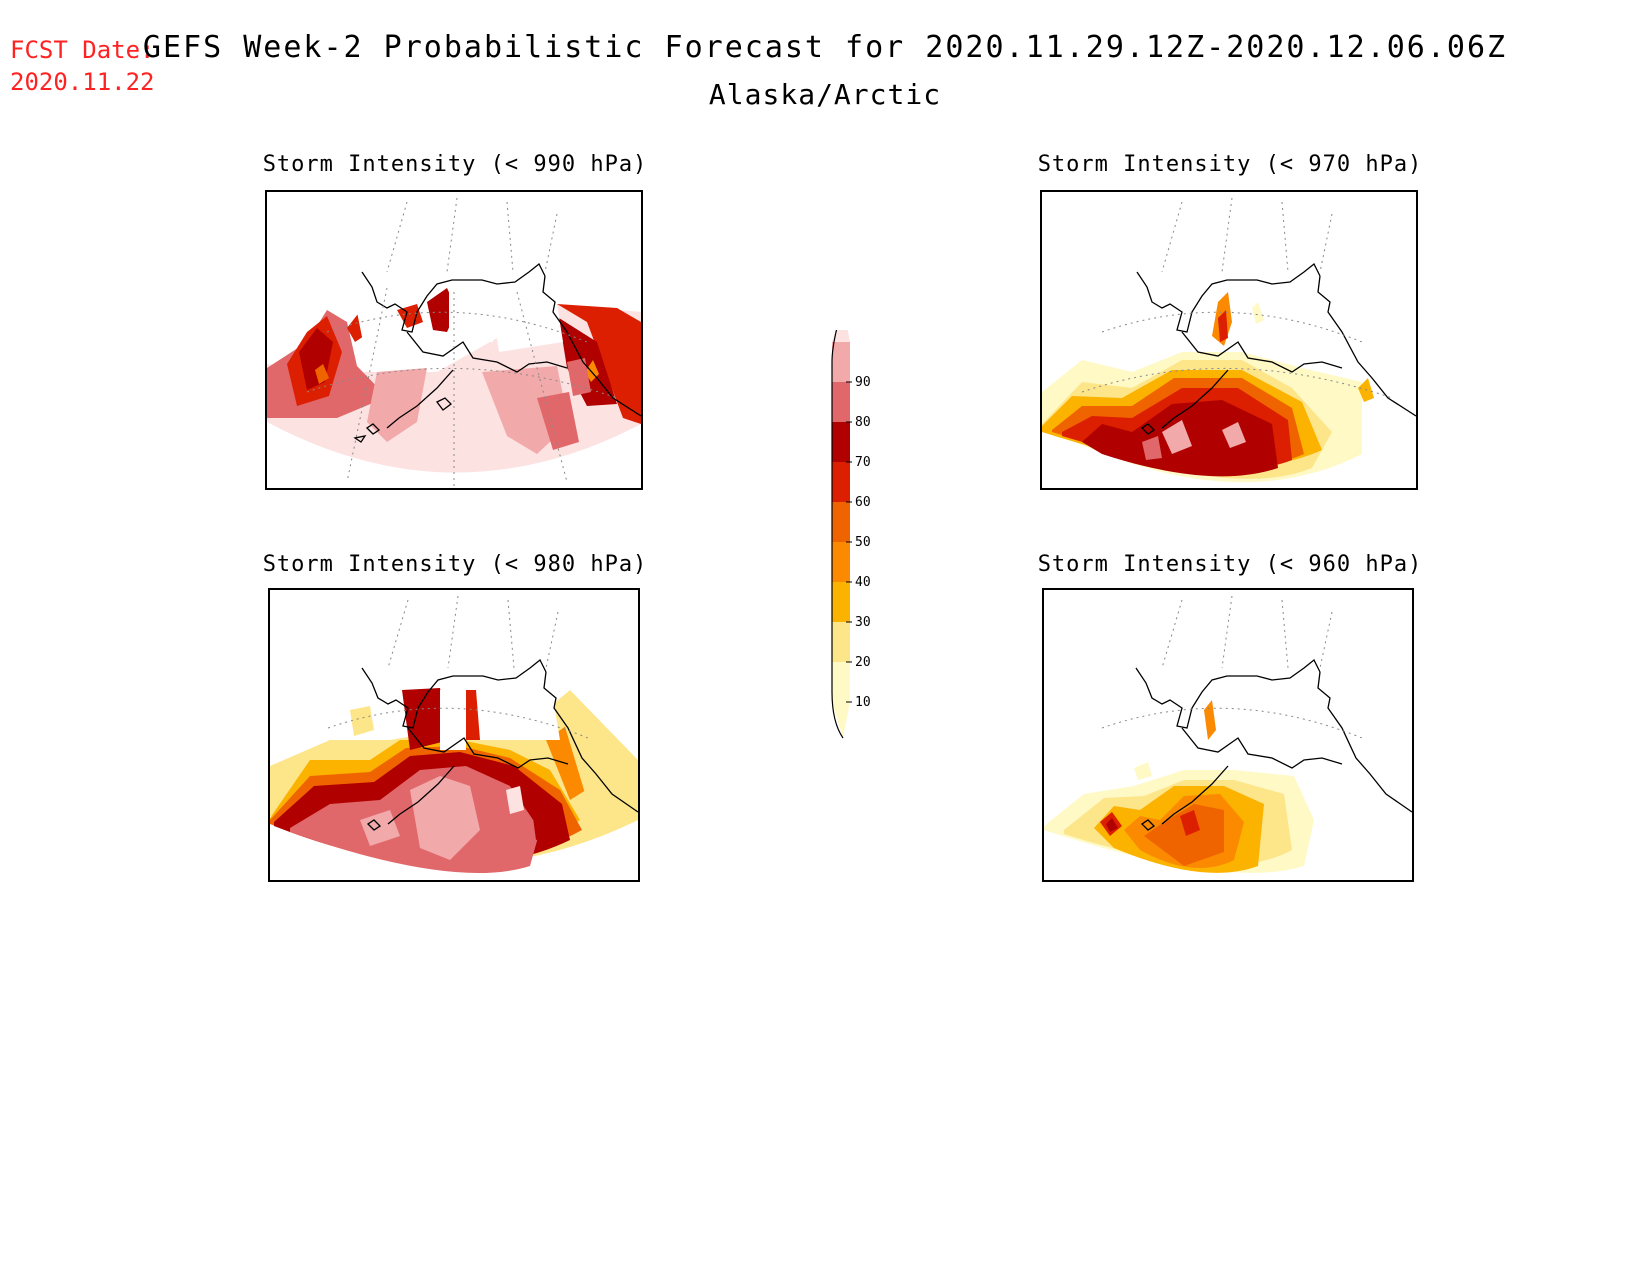  Describe the element at coordinates (1230, 564) in the screenshot. I see `panel-title-960: Storm Intensity (< 960 hPa)` at that location.